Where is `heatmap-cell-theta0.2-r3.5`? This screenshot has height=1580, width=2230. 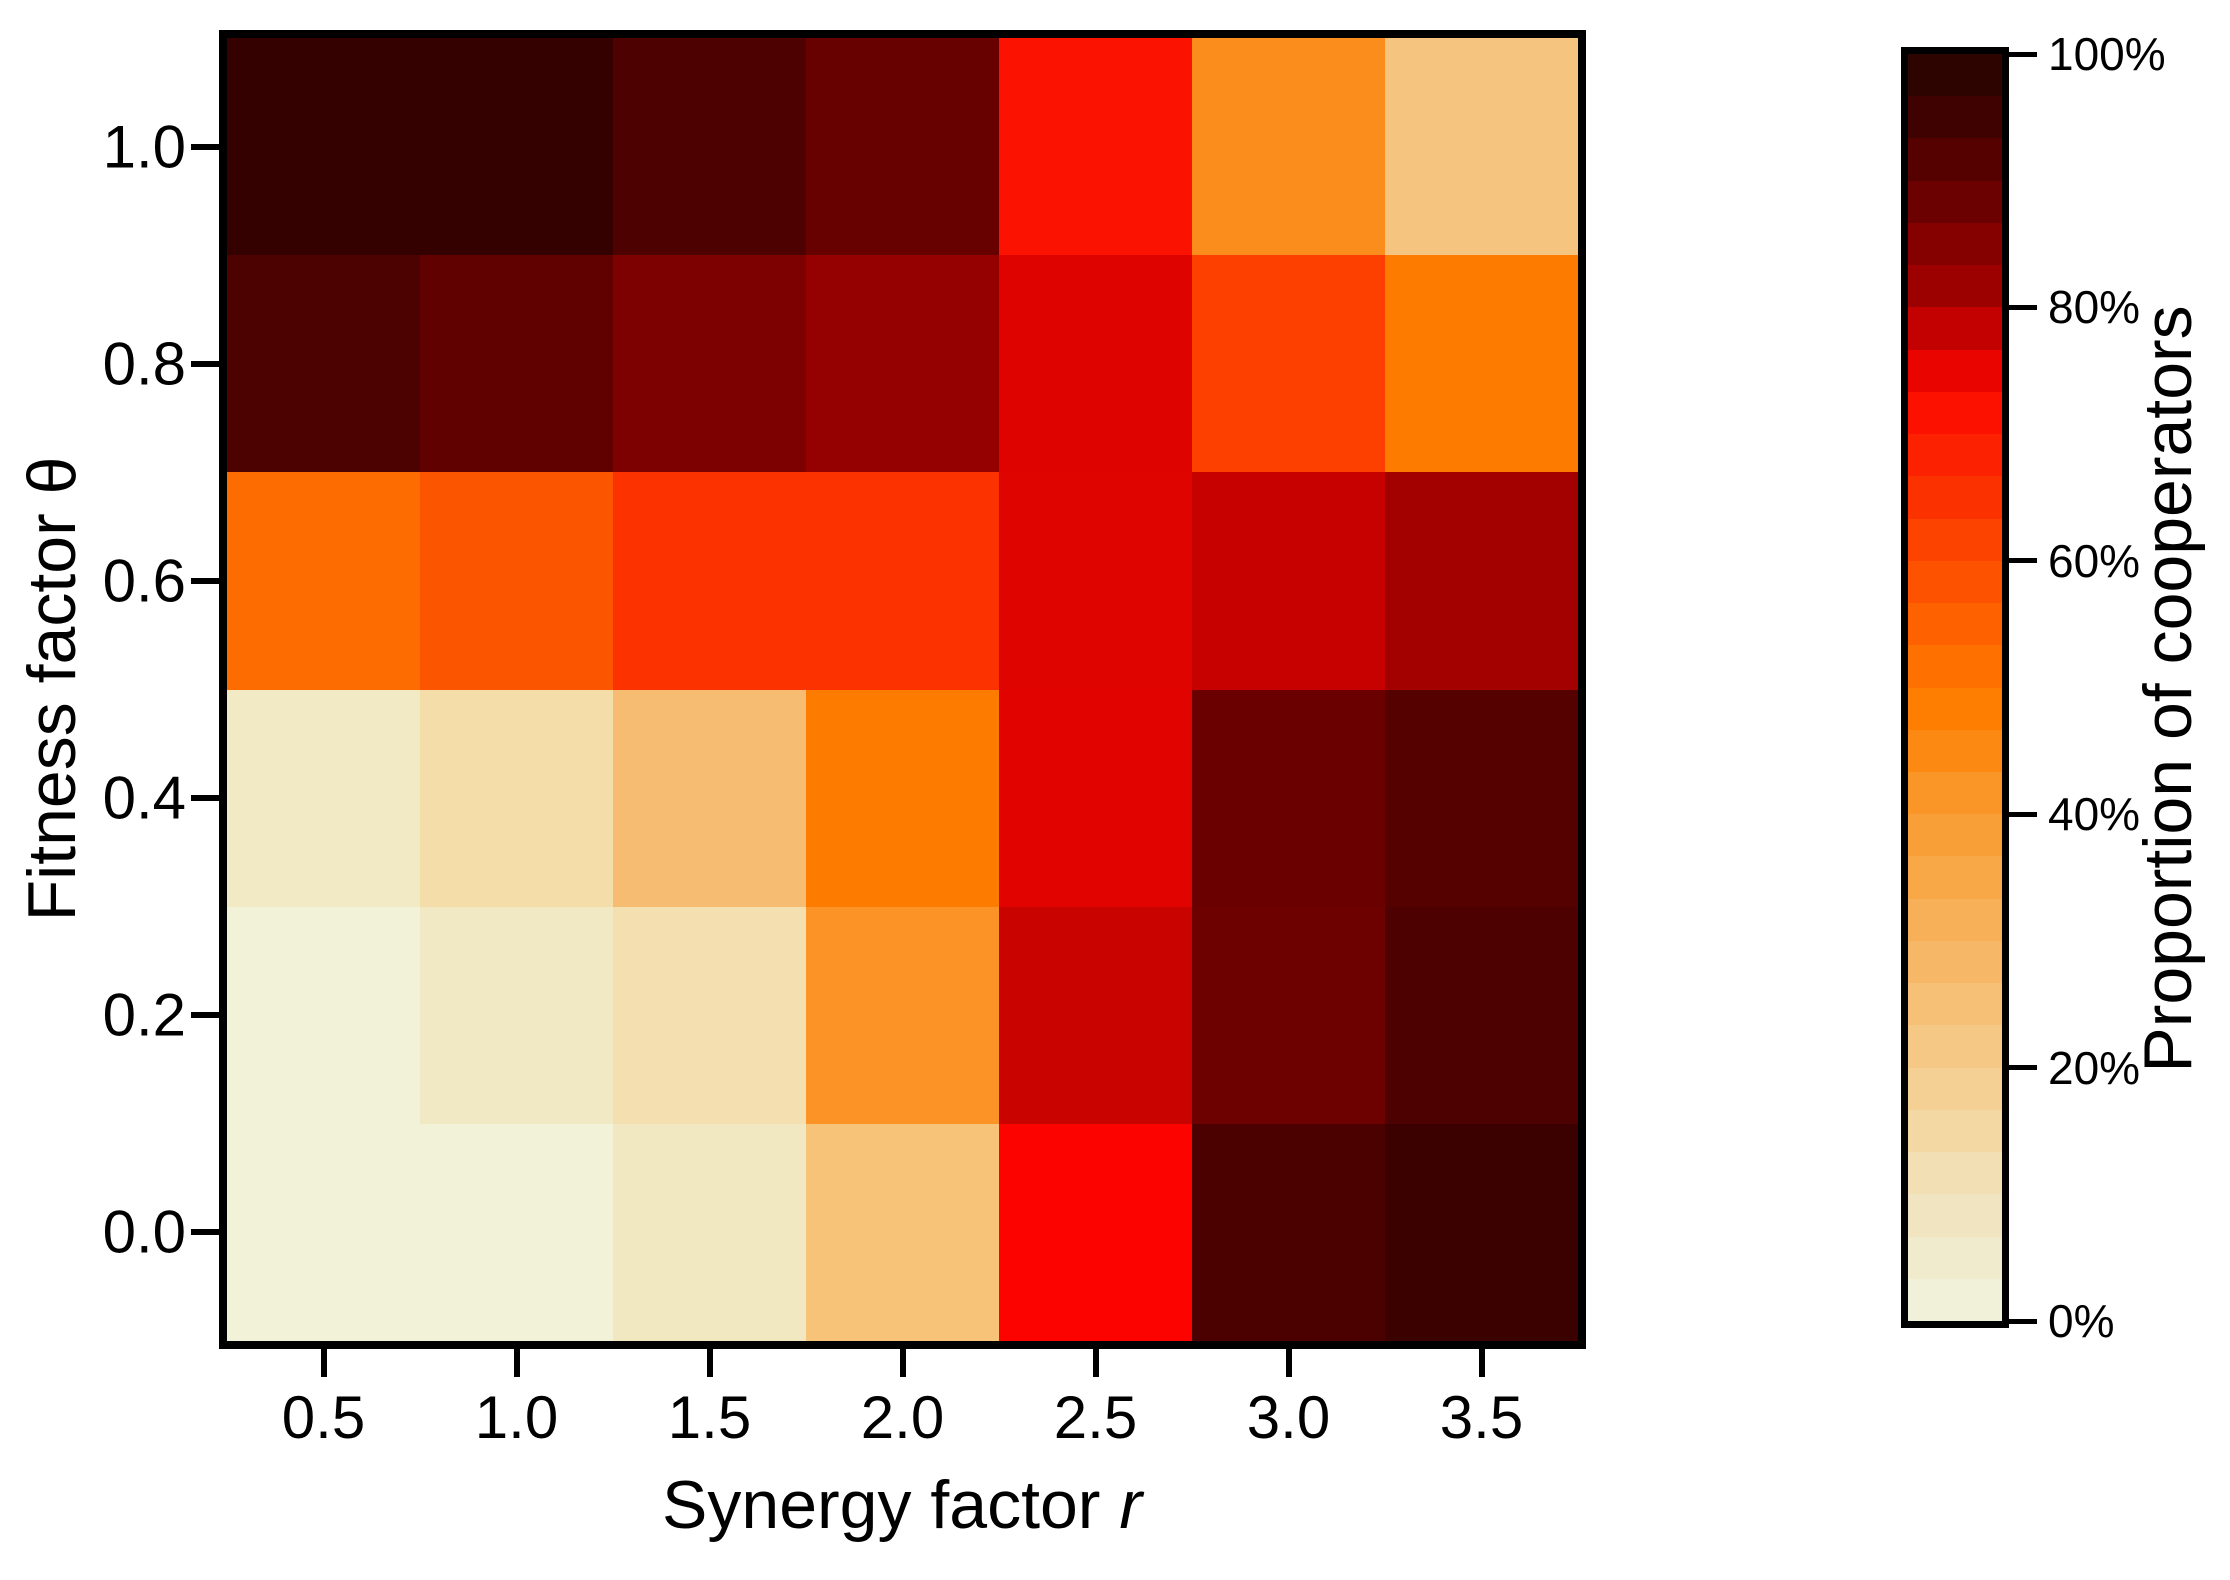
heatmap-cell-theta0.2-r3.5 is located at coordinates (1481, 1015).